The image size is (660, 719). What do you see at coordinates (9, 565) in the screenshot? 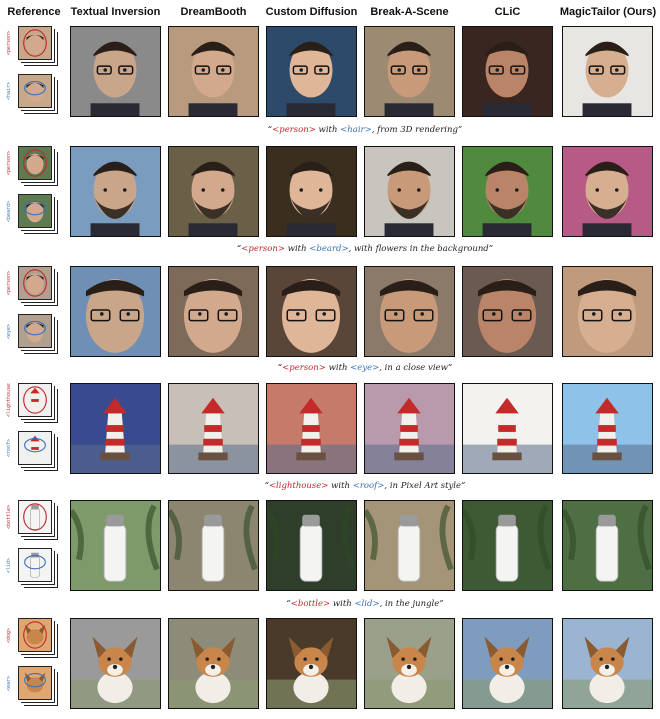
I see `reference-concept-label: <lid>` at bounding box center [9, 565].